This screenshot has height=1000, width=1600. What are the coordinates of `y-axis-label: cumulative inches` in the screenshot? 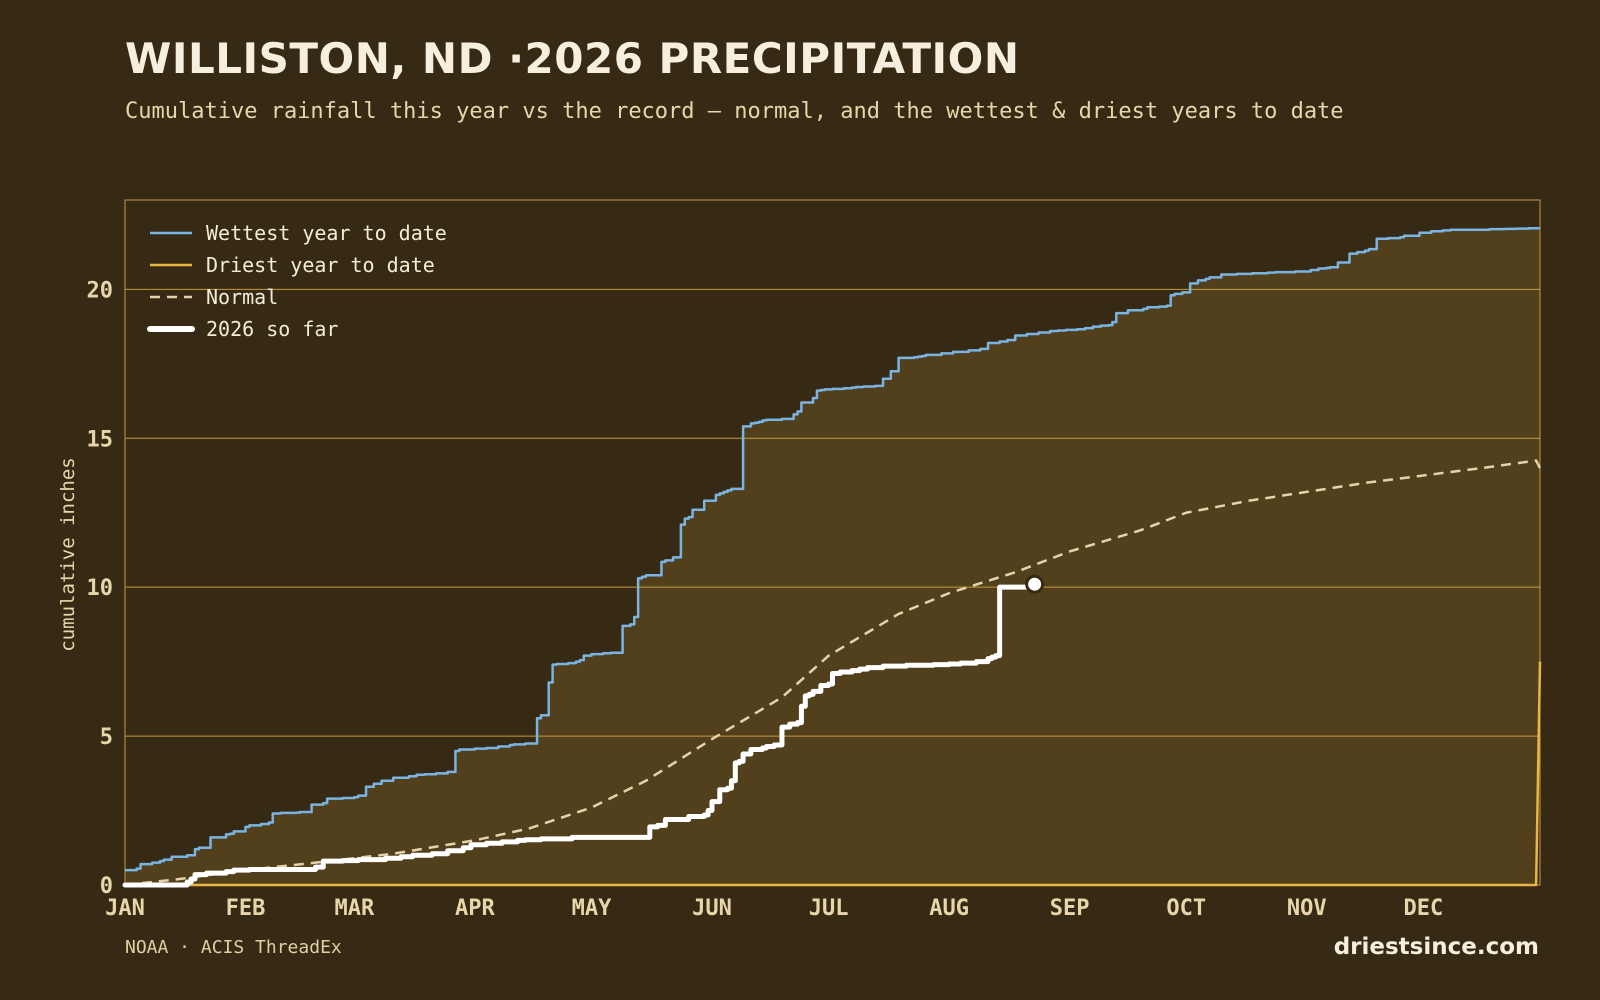 It's located at (68, 554).